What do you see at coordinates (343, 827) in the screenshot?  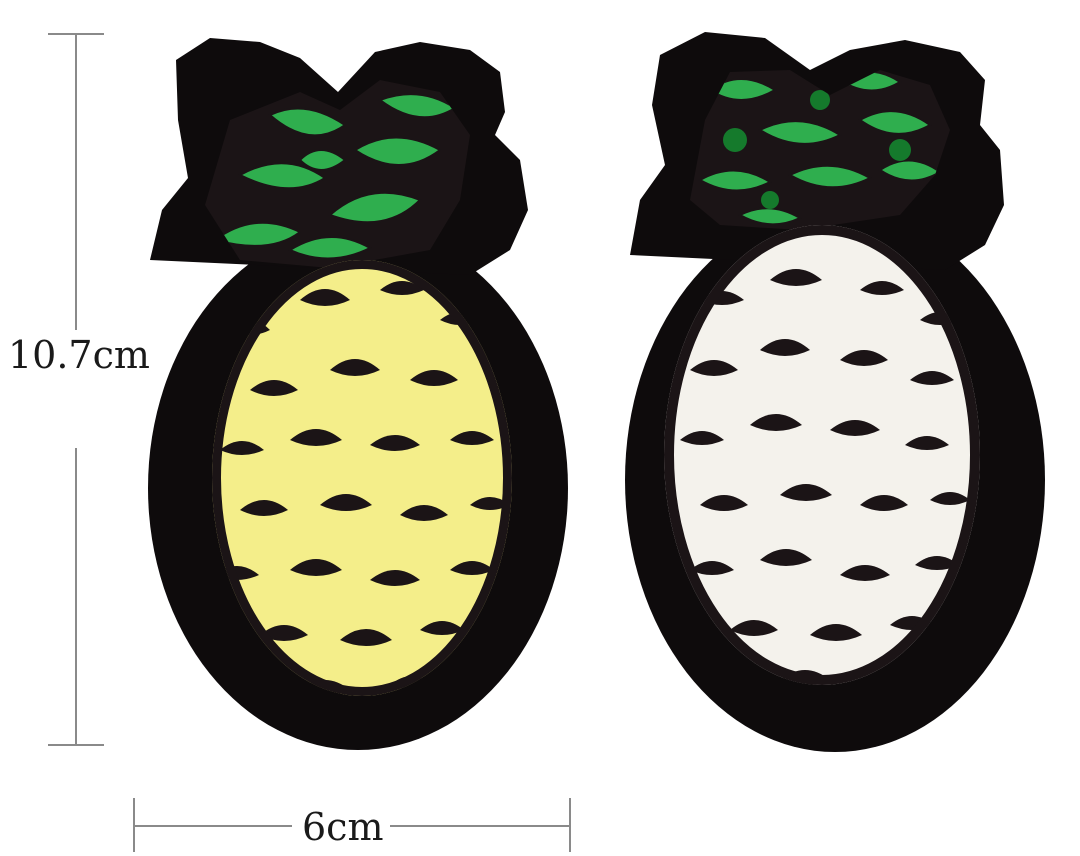 I see `width-dimension-label: 6cm` at bounding box center [343, 827].